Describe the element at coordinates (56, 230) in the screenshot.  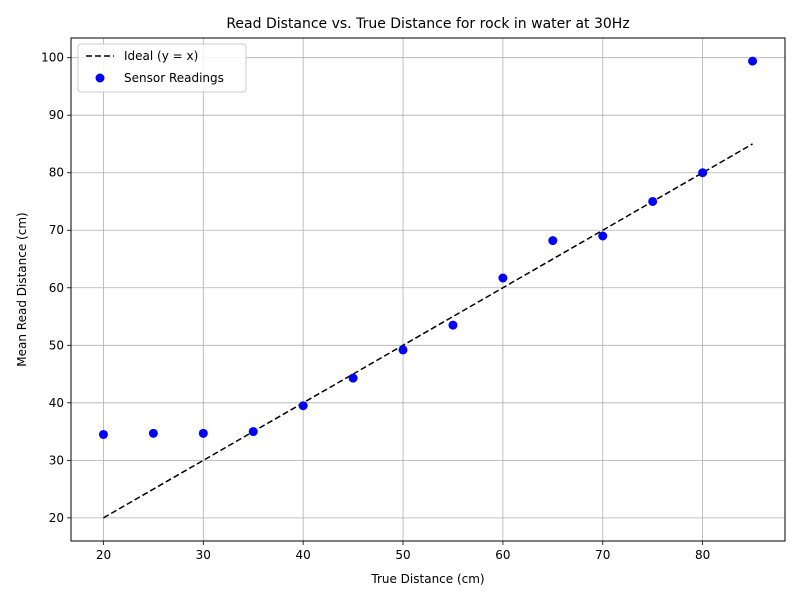
I see `y-tick-label: 70` at that location.